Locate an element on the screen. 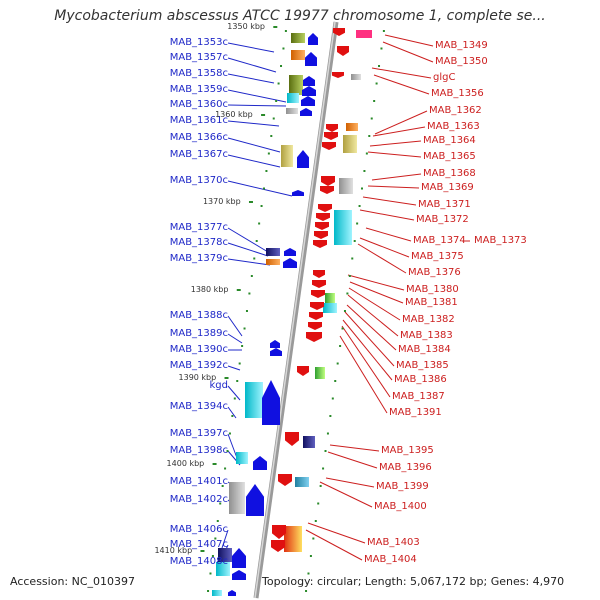 This screenshot has height=600, width=600. gene-label-mab_1365: MAB_1365 is located at coordinates (449, 156).